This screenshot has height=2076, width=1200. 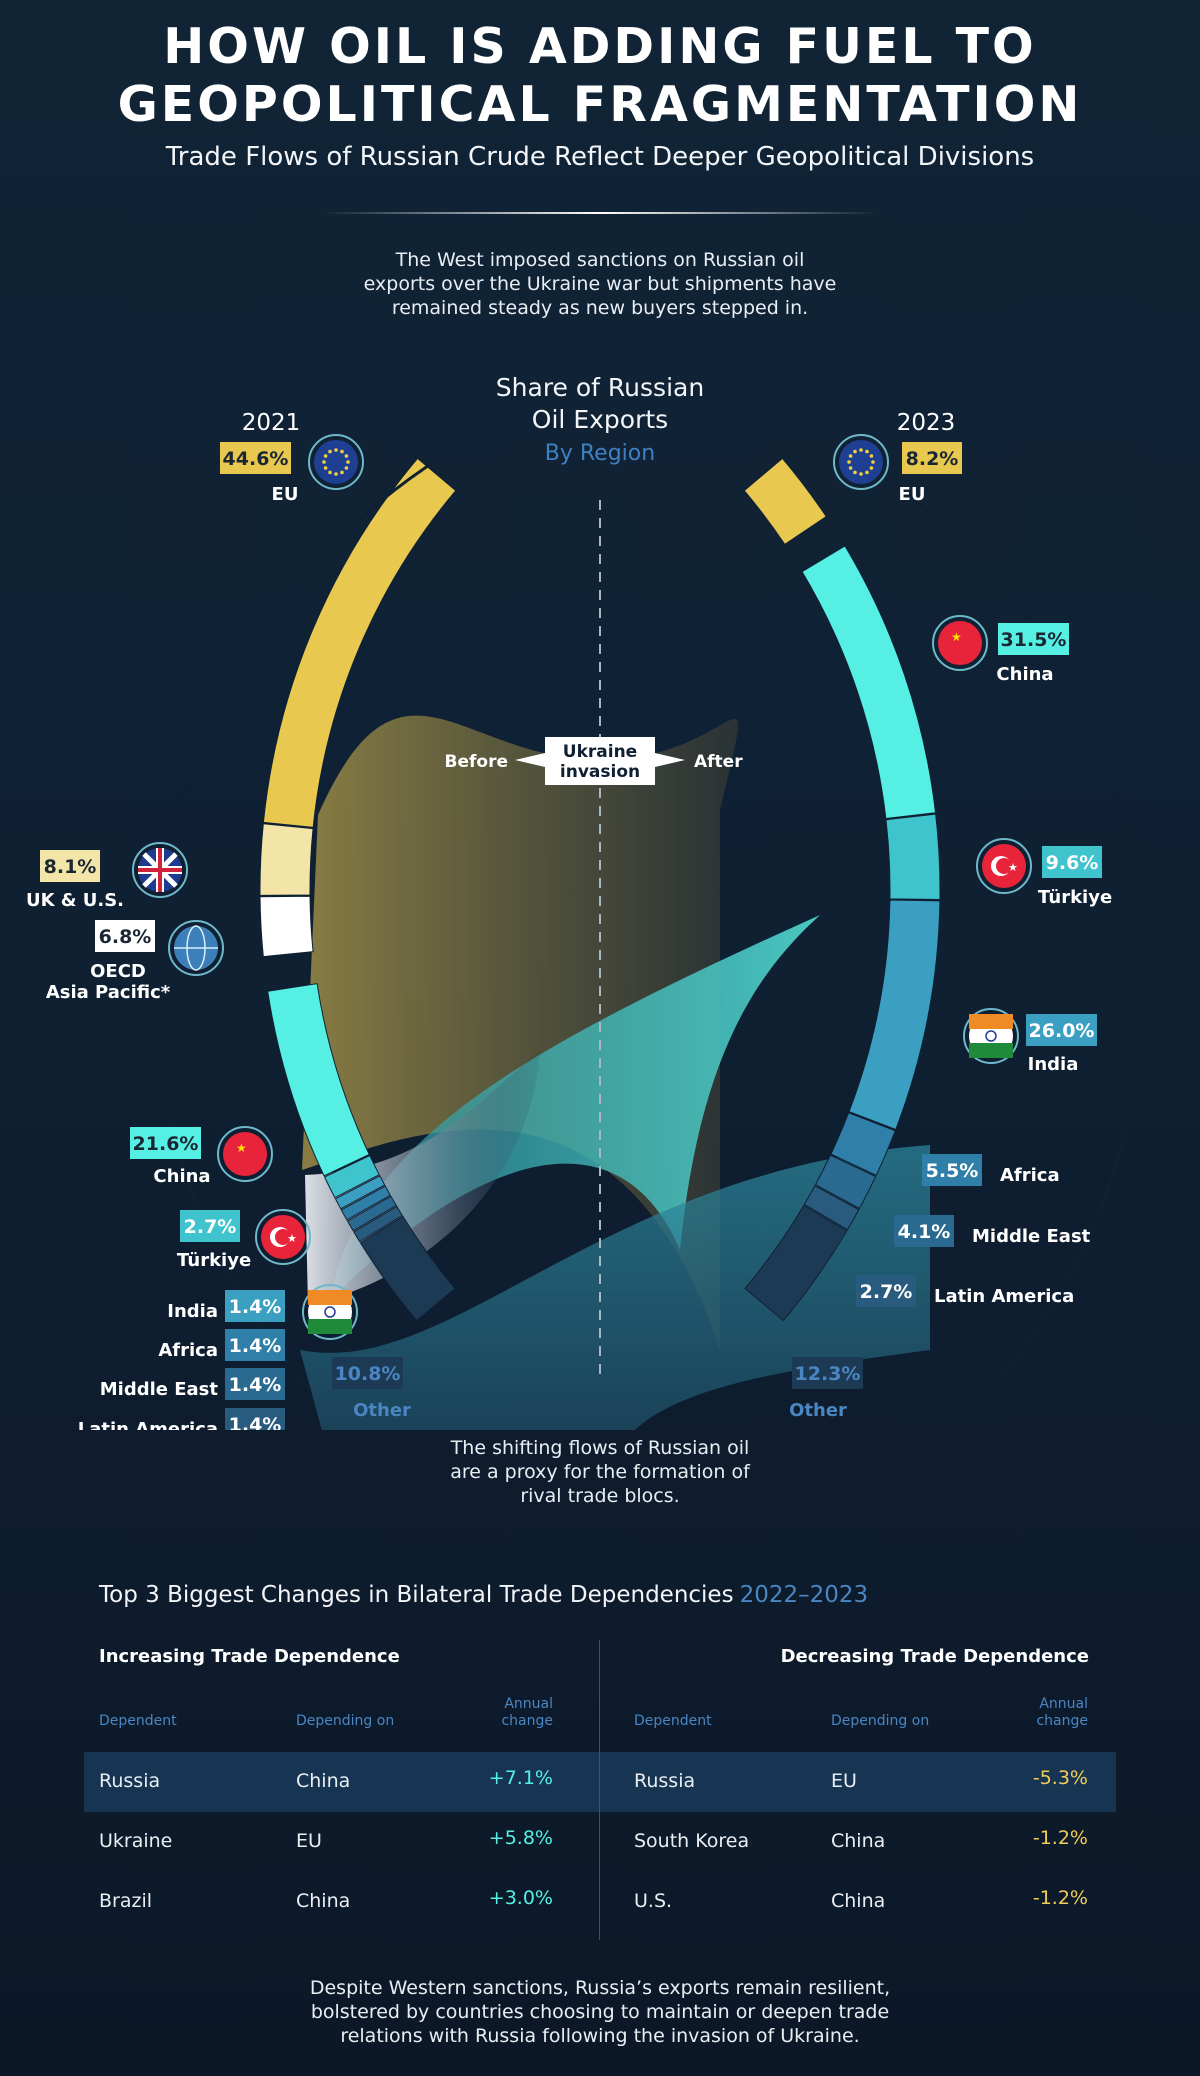 I want to click on right-other-badge-bg, so click(x=827, y=1373).